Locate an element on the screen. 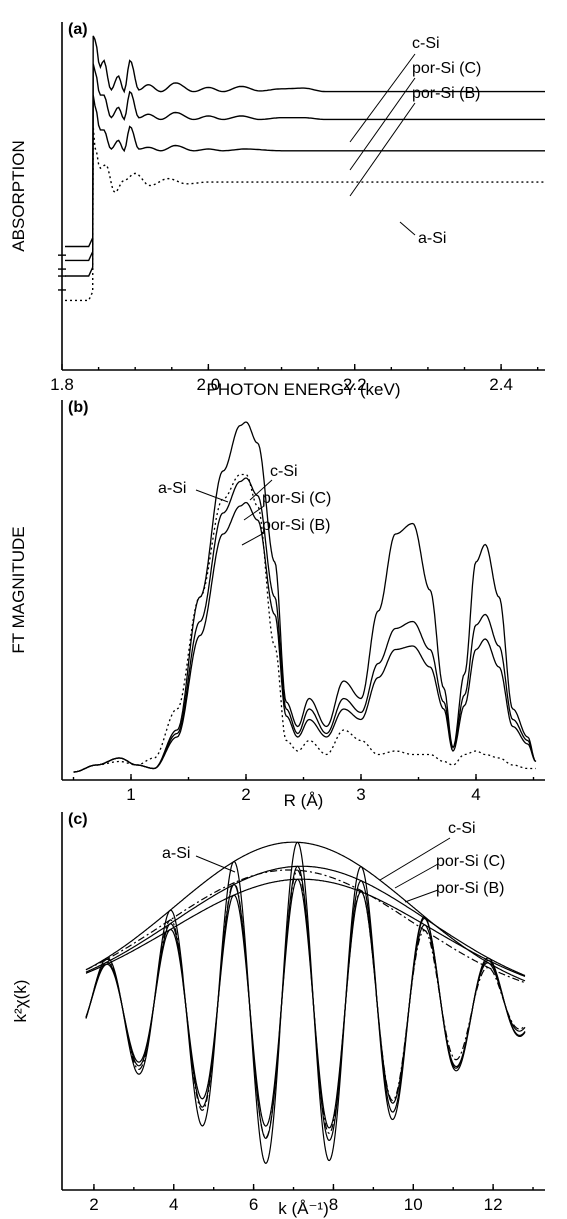  y-axis-label: FT MAGNITUDE is located at coordinates (18, 589).